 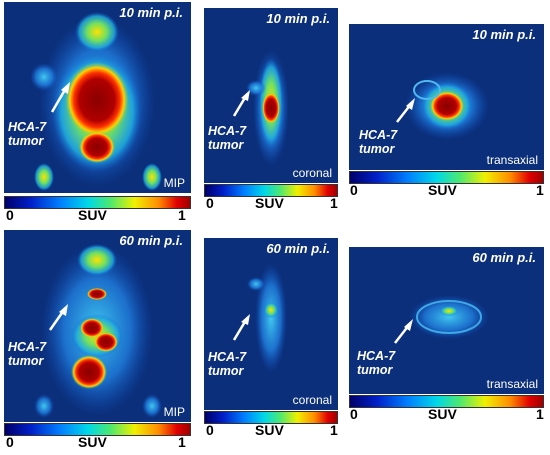 I want to click on panel-coronal-60min: 60 min p.i. HCA-7 tumor coronal, so click(x=271, y=324).